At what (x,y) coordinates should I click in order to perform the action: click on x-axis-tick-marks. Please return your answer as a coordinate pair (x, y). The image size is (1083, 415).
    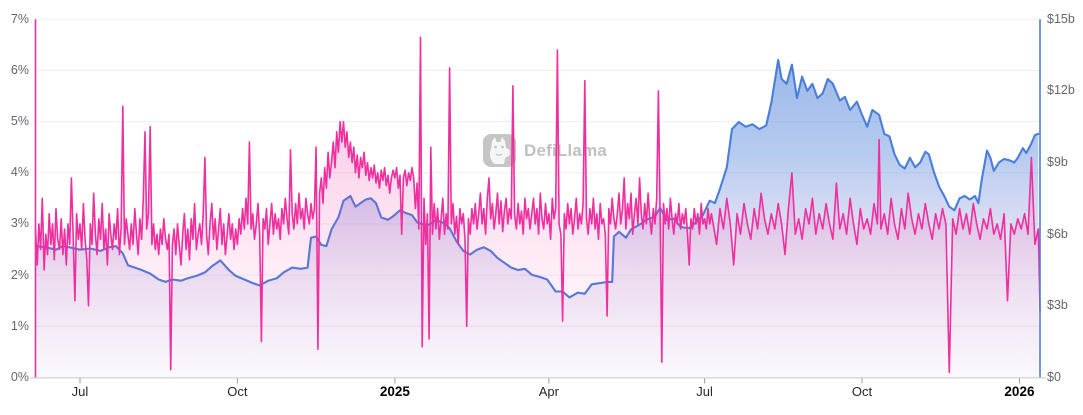
    Looking at the image, I should click on (549, 381).